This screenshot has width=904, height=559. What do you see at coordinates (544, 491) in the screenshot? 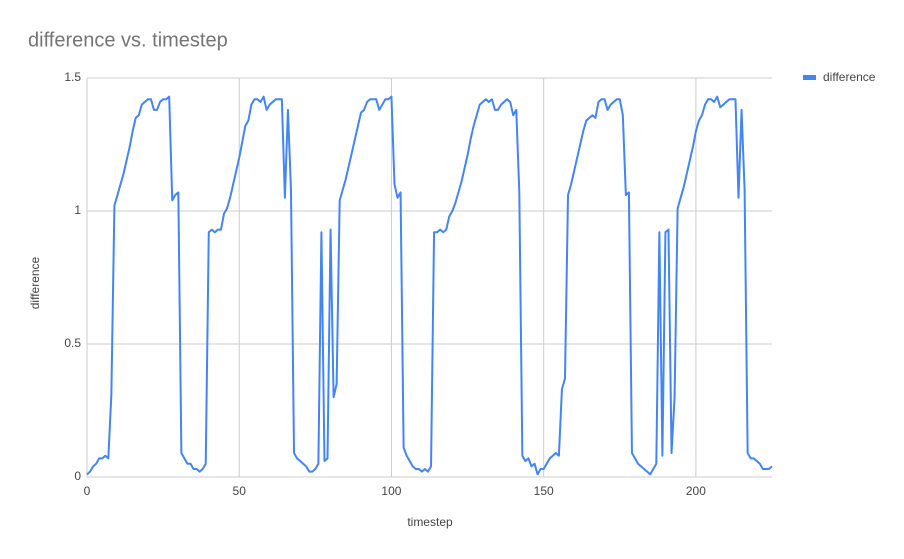
I see `x-tick-label: 150` at bounding box center [544, 491].